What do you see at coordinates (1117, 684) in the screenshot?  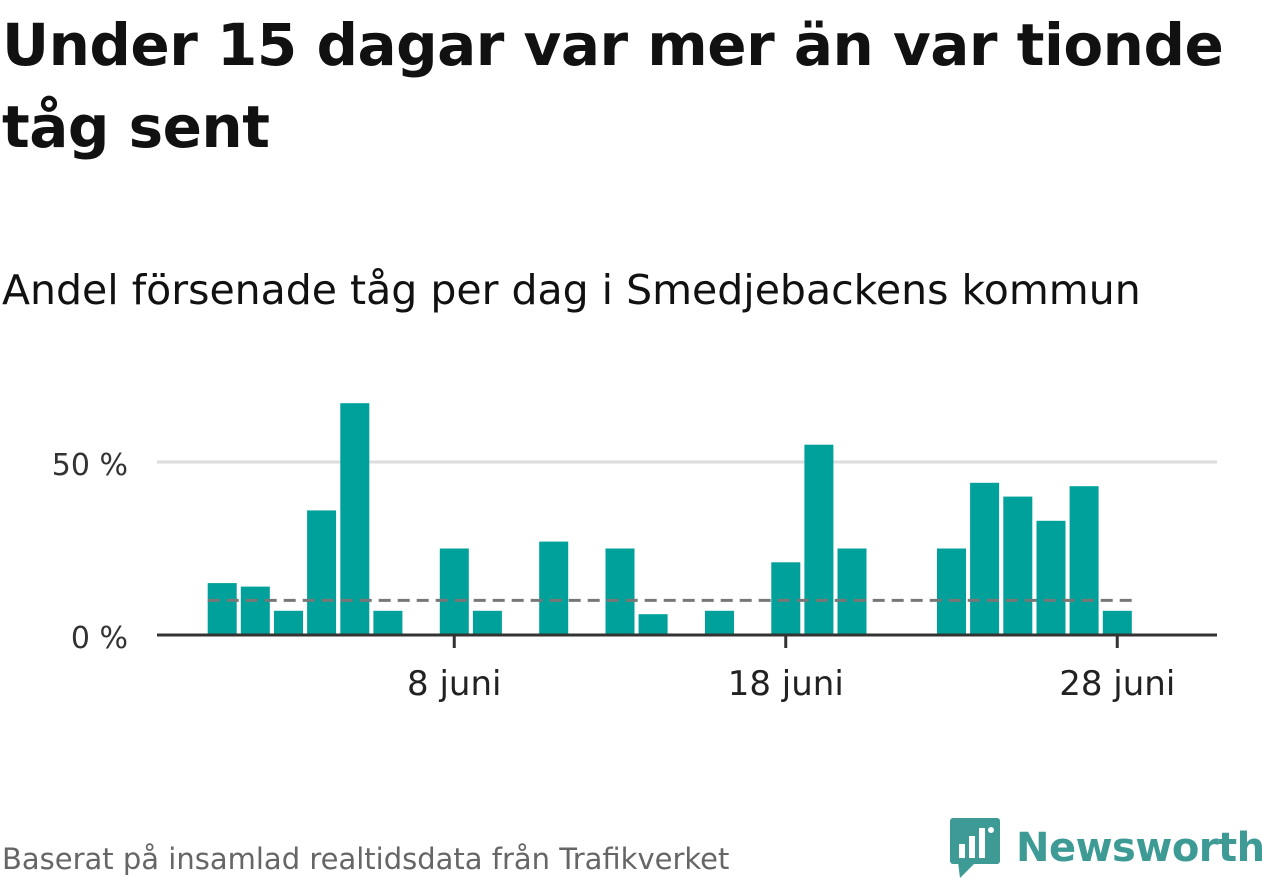 I see `x-tick-label: 28 juni` at bounding box center [1117, 684].